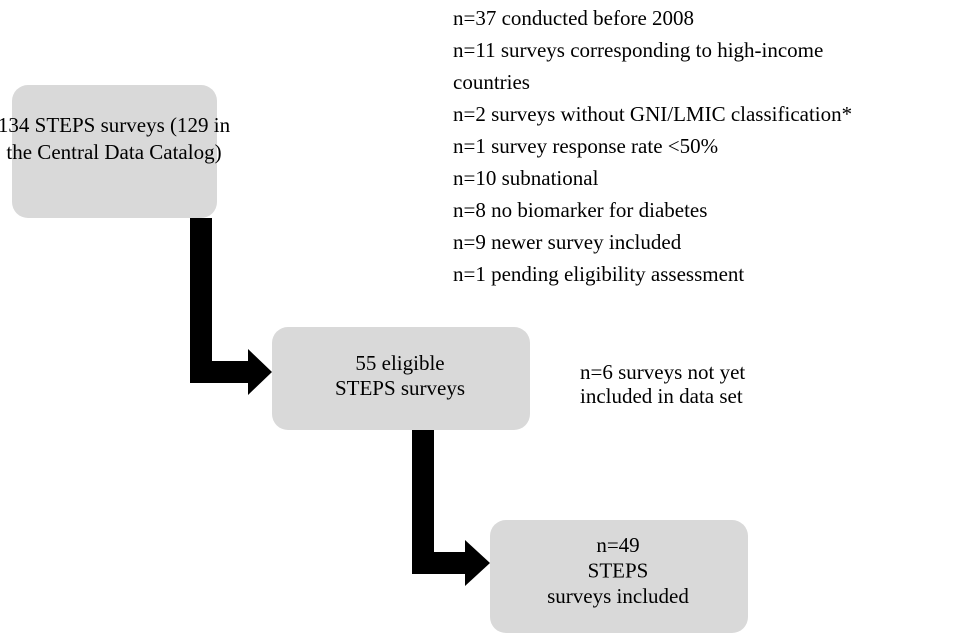 This screenshot has height=635, width=956. What do you see at coordinates (573, 18) in the screenshot?
I see `exclusion-label: n=37 conducted before 2008` at bounding box center [573, 18].